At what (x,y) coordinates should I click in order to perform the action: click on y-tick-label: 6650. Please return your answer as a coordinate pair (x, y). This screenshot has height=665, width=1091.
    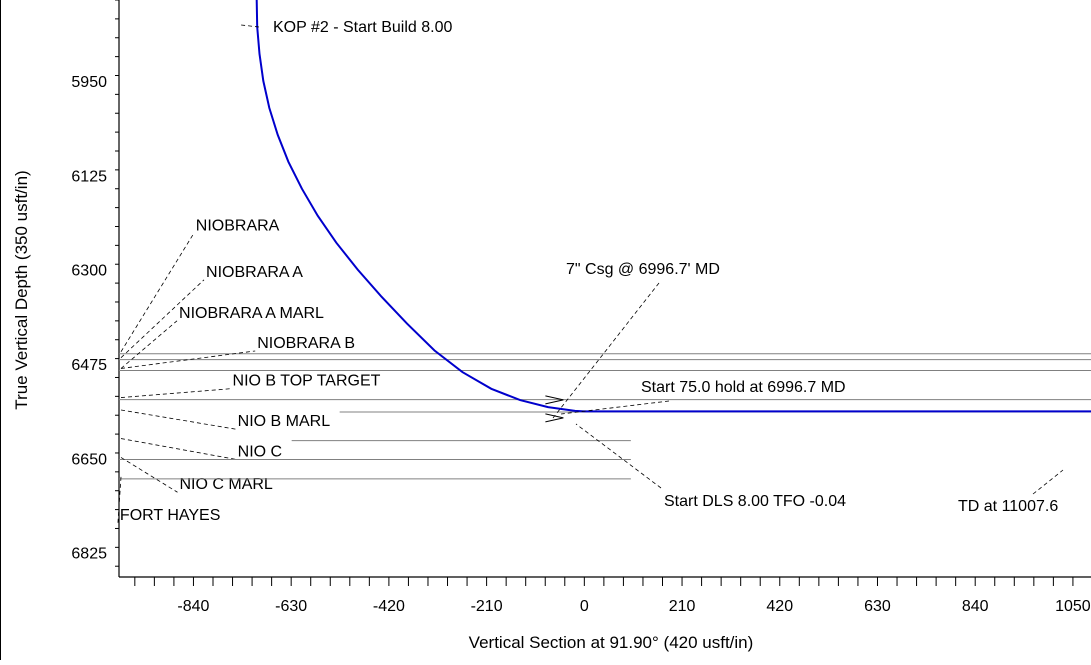
    Looking at the image, I should click on (89, 459).